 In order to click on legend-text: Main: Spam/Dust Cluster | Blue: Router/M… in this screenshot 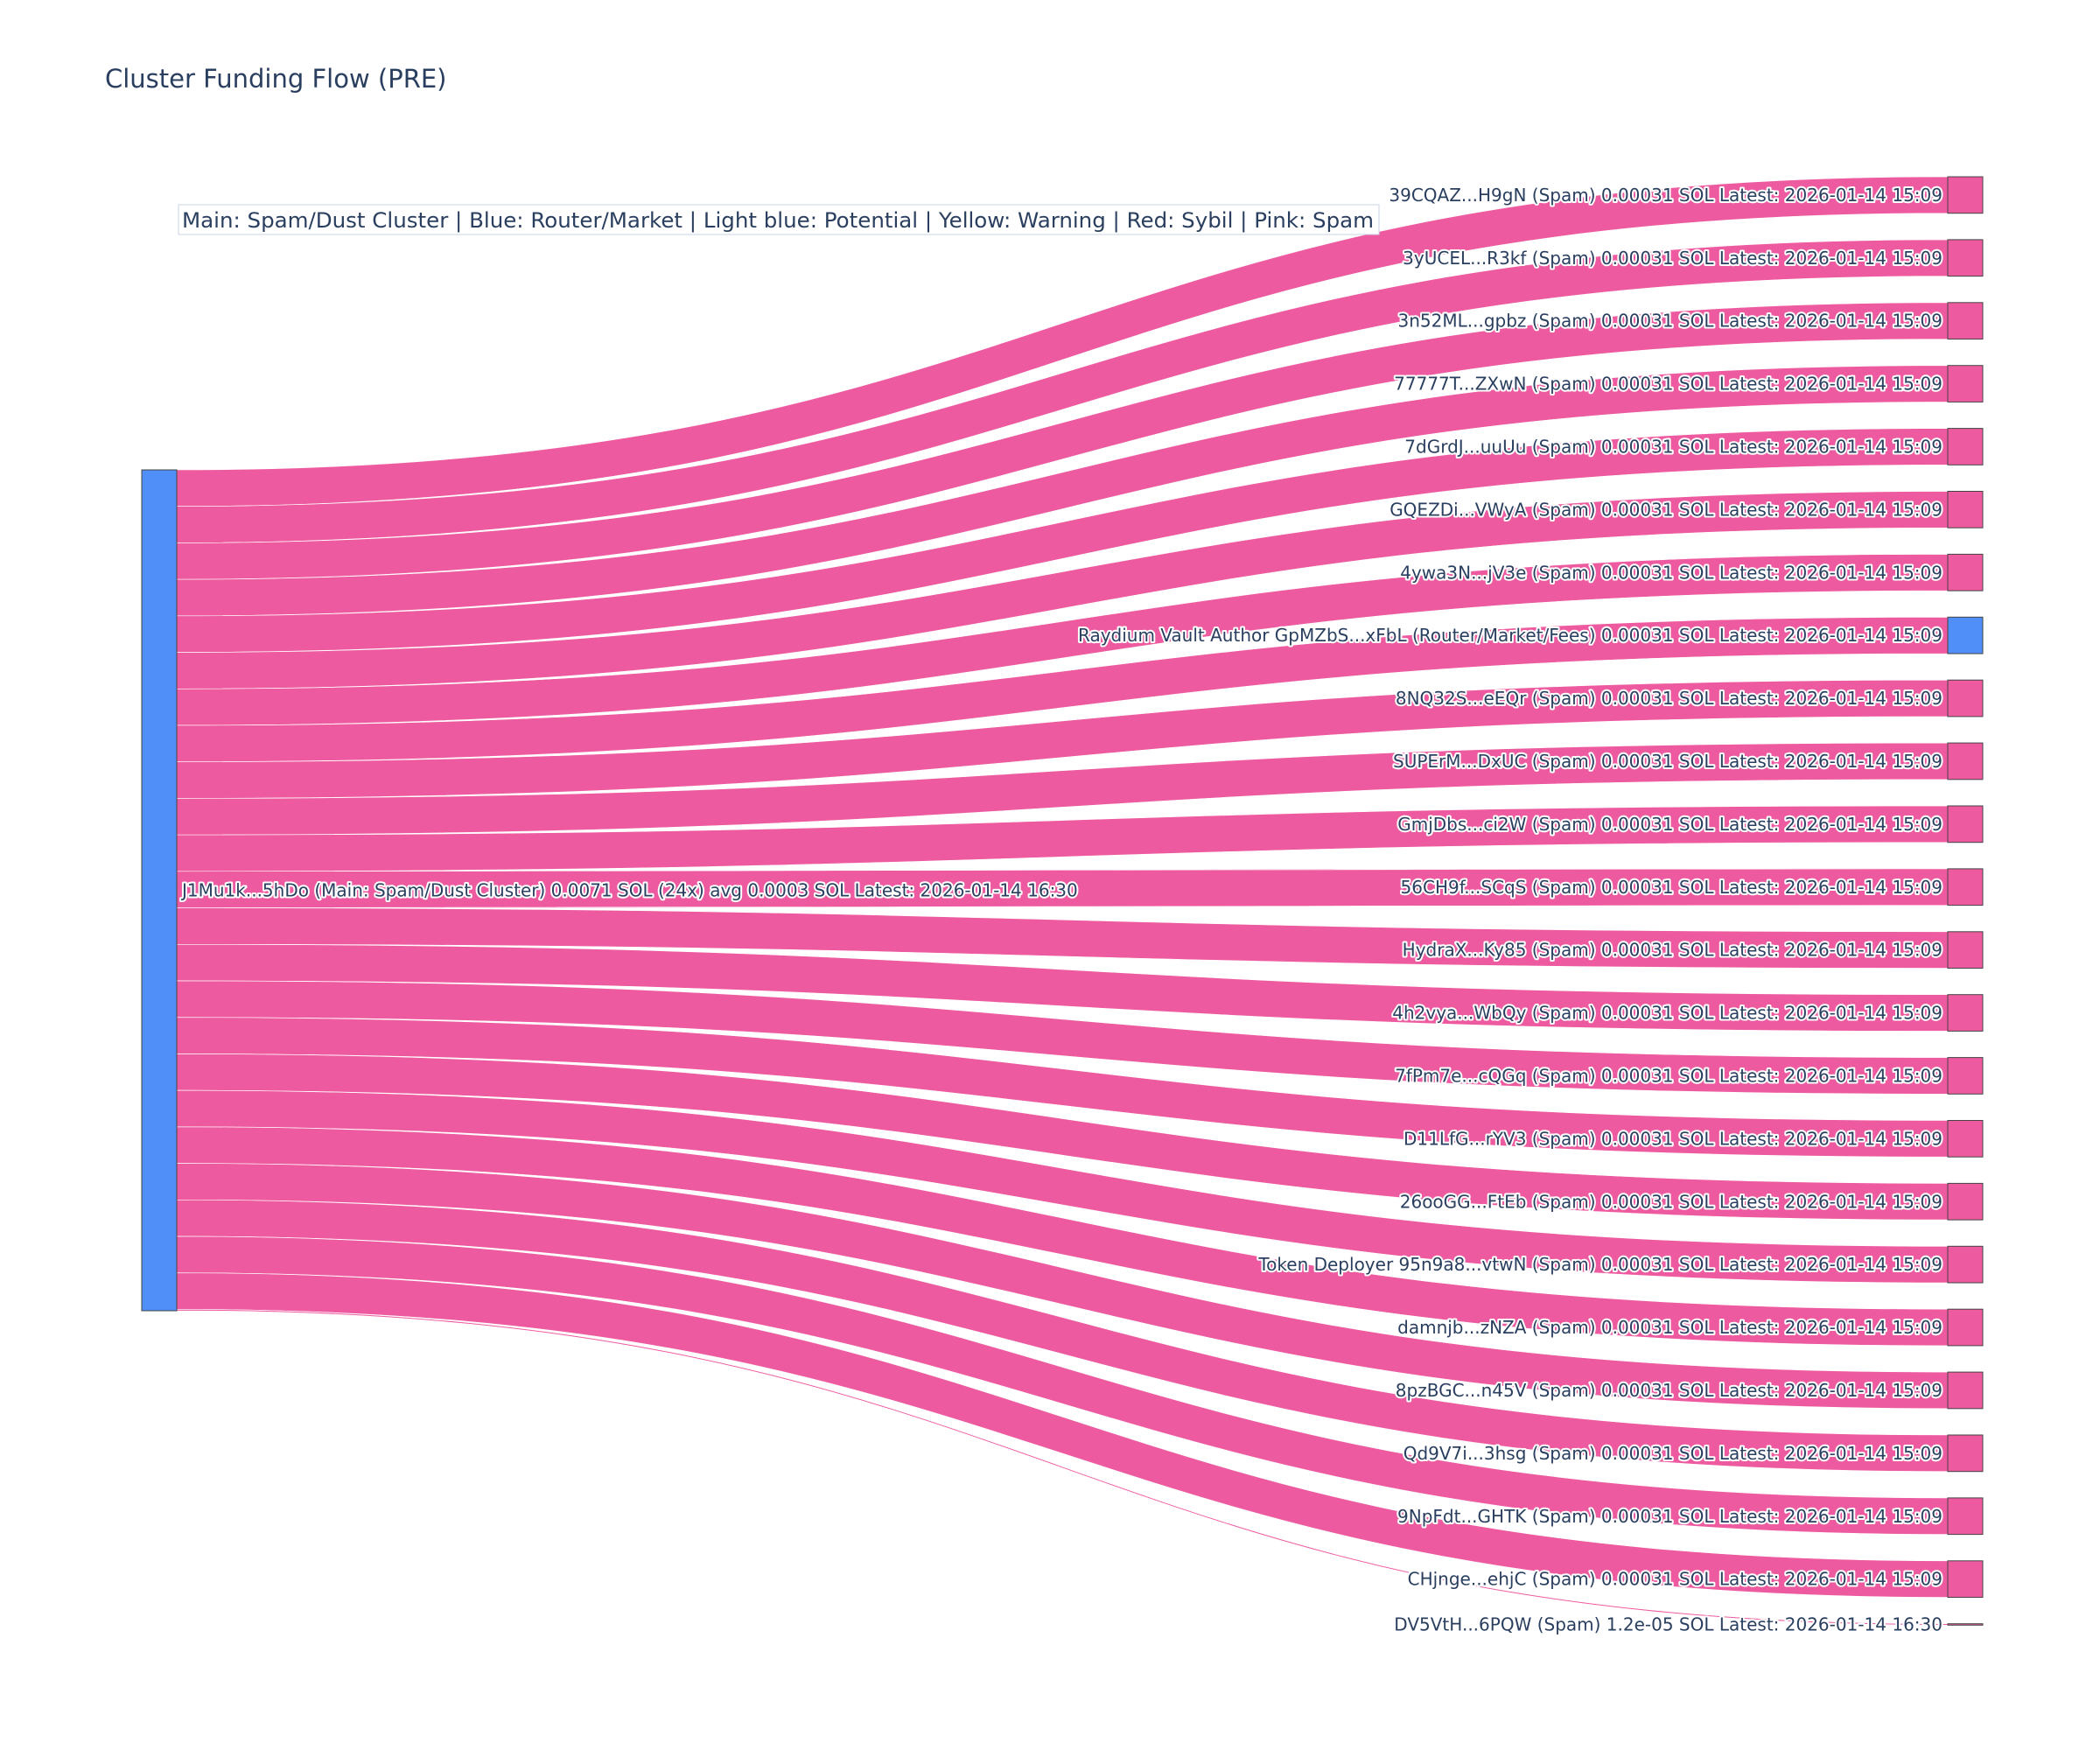, I will do `click(778, 220)`.